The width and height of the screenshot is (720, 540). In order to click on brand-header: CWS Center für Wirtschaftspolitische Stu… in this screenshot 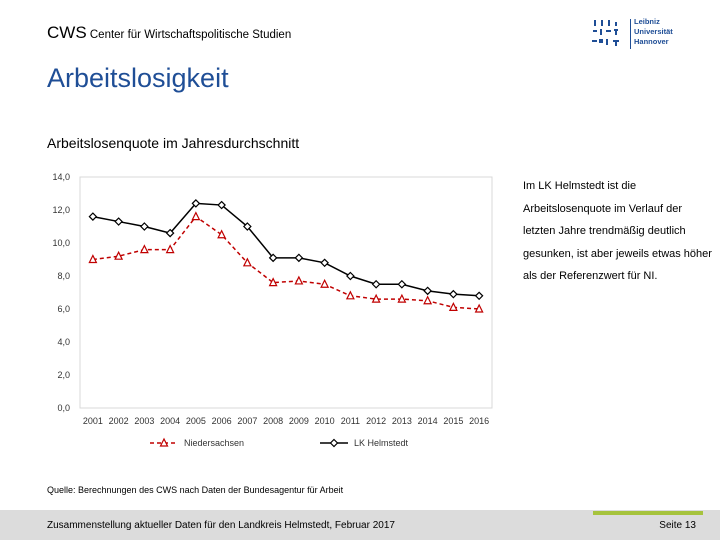, I will do `click(182, 32)`.